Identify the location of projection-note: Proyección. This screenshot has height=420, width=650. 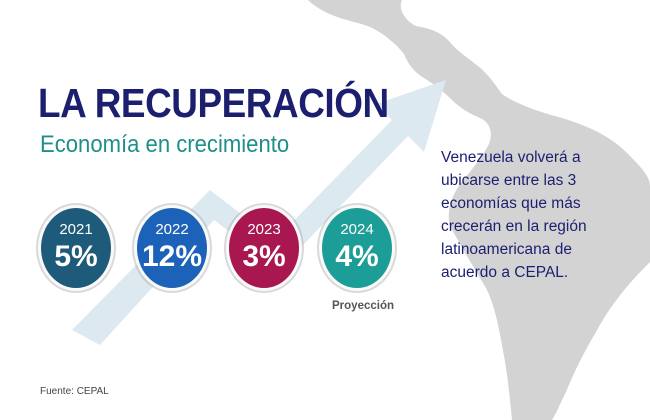
(363, 306).